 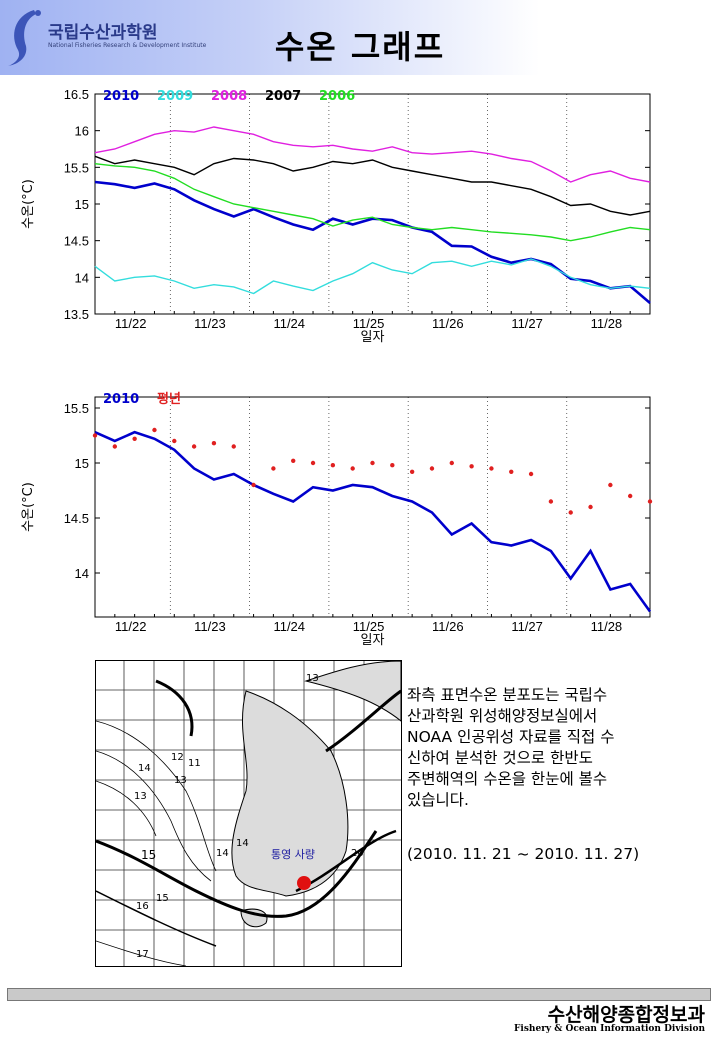 What do you see at coordinates (527, 626) in the screenshot?
I see `chart2-xtick-label: 11/27` at bounding box center [527, 626].